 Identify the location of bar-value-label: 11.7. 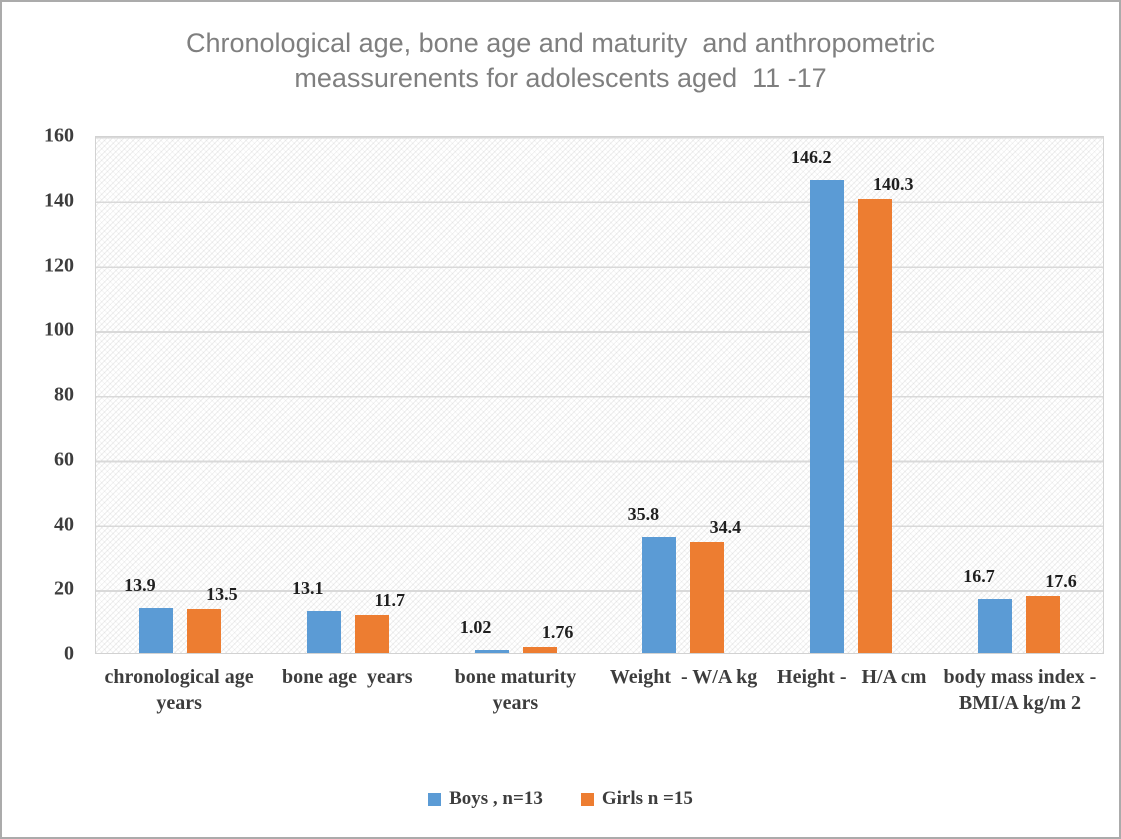
(389, 600).